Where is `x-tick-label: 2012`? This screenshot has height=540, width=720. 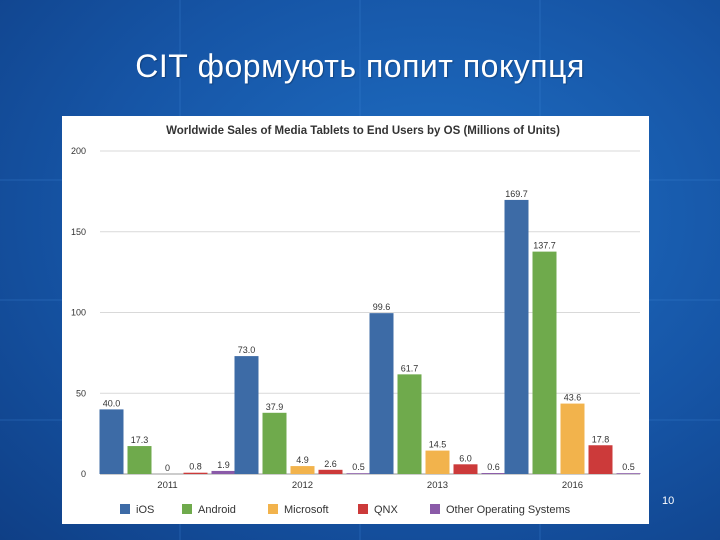 x-tick-label: 2012 is located at coordinates (302, 485).